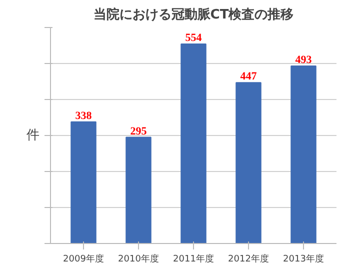 Image resolution: width=356 pixels, height=267 pixels. Describe the element at coordinates (303, 60) in the screenshot. I see `data-label: 493` at that location.